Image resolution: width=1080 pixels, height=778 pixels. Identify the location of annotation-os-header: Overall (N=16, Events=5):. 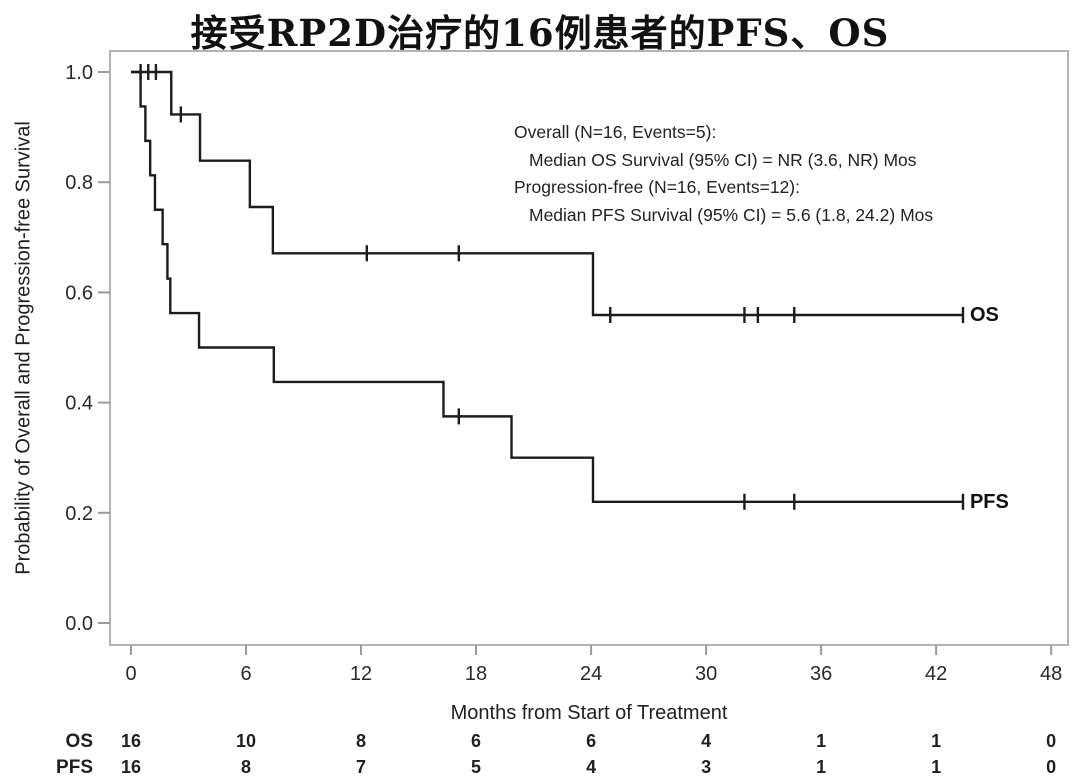
(615, 132).